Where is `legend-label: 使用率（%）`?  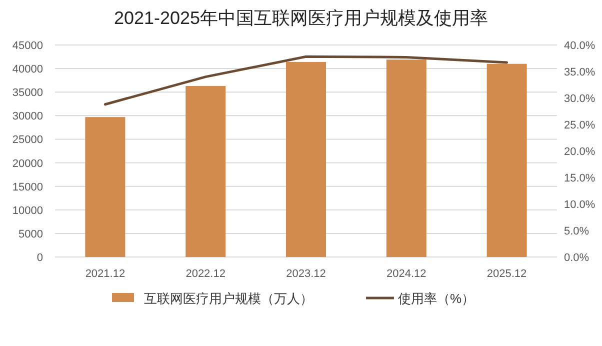 legend-label: 使用率（%） is located at coordinates (436, 298).